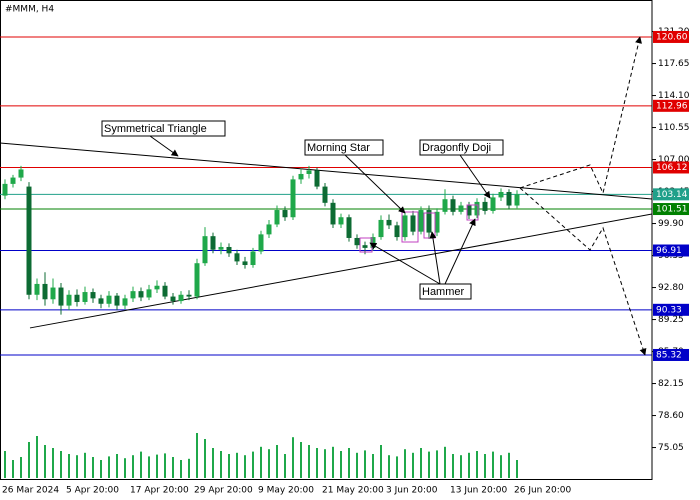 The image size is (700, 500). Describe the element at coordinates (92, 491) in the screenshot. I see `x-tick-label: 5 Apr 20:00` at that location.